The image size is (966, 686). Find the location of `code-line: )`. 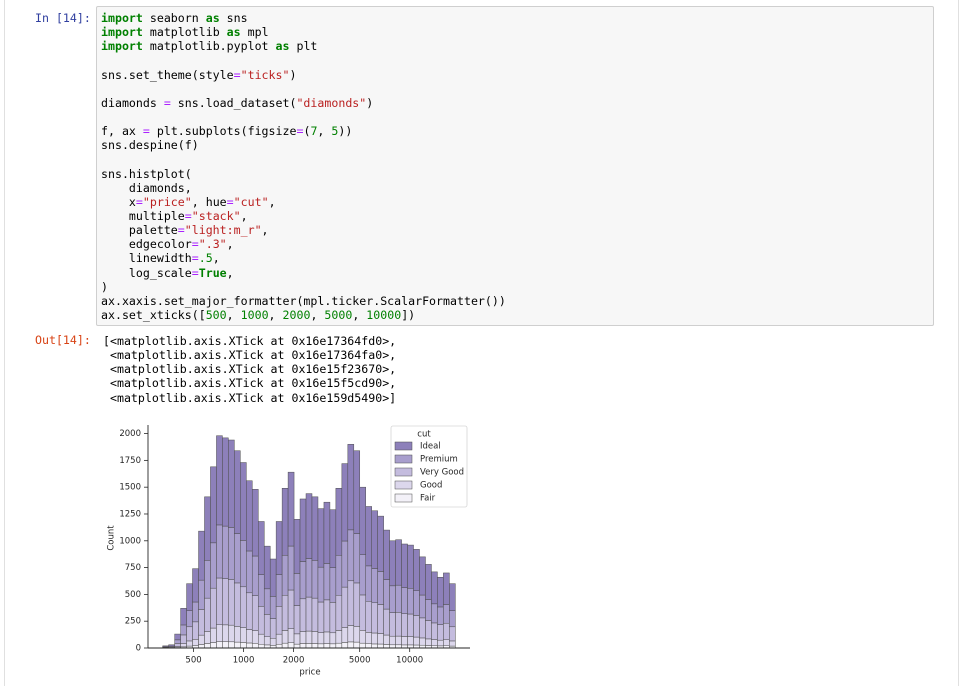

code-line: ) is located at coordinates (104, 286).